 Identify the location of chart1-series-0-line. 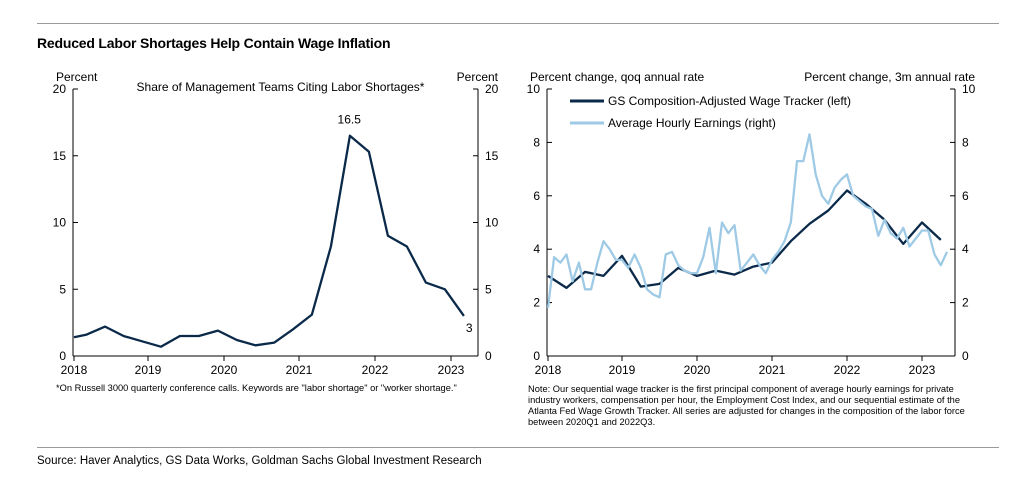
(744, 239).